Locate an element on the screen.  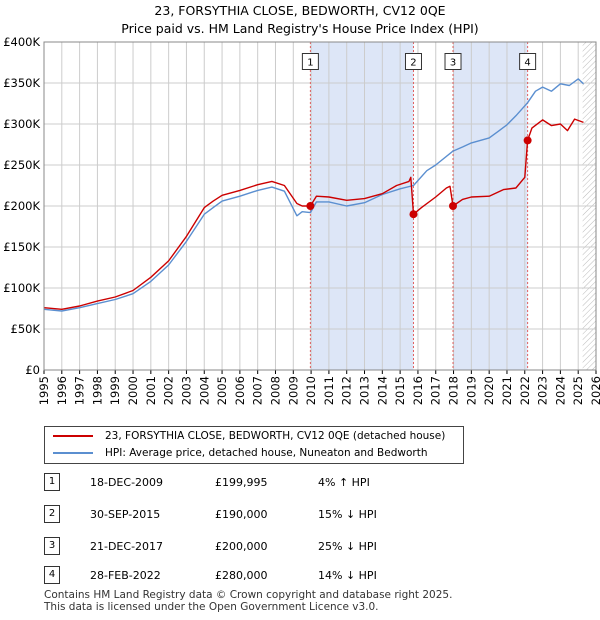
table-row: 4 28-FEB-2022 £280,000 14% ↓ HPI is located at coordinates (300, 576).